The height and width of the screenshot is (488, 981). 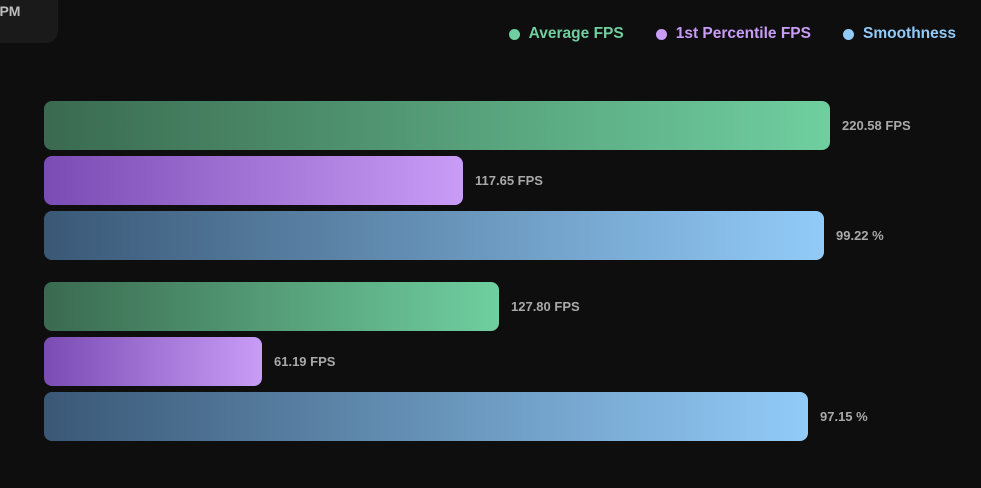 I want to click on data-label: 127.80 FPS, so click(x=545, y=306).